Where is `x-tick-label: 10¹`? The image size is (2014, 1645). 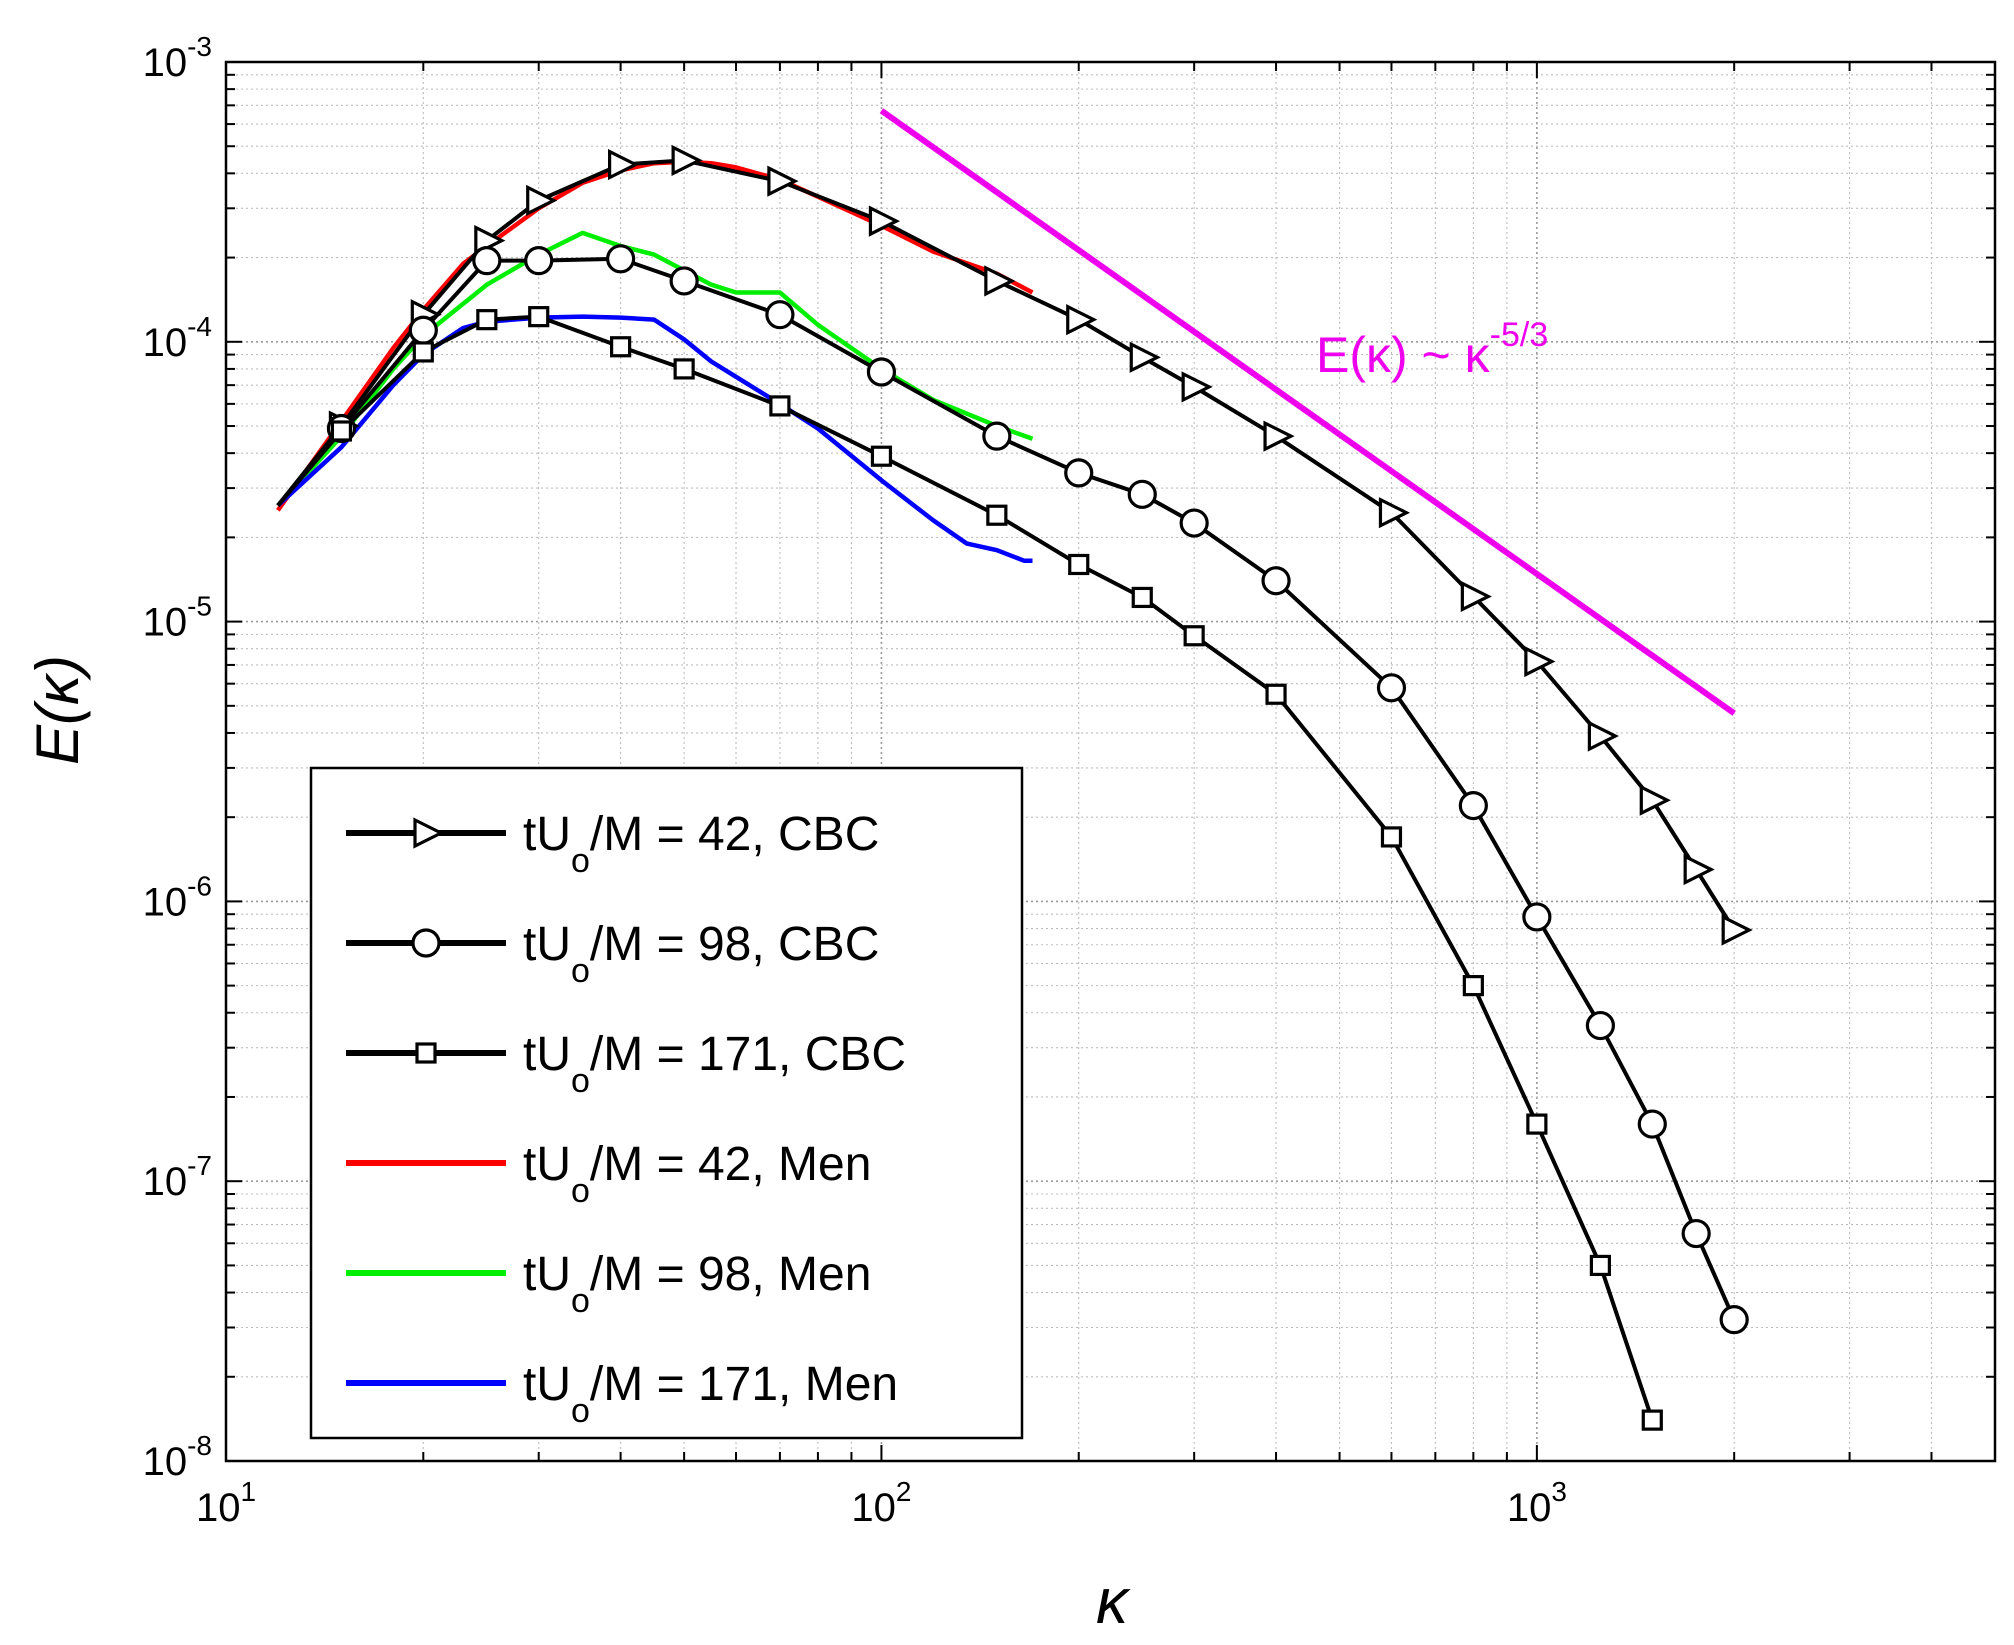 x-tick-label: 10¹ is located at coordinates (226, 1503).